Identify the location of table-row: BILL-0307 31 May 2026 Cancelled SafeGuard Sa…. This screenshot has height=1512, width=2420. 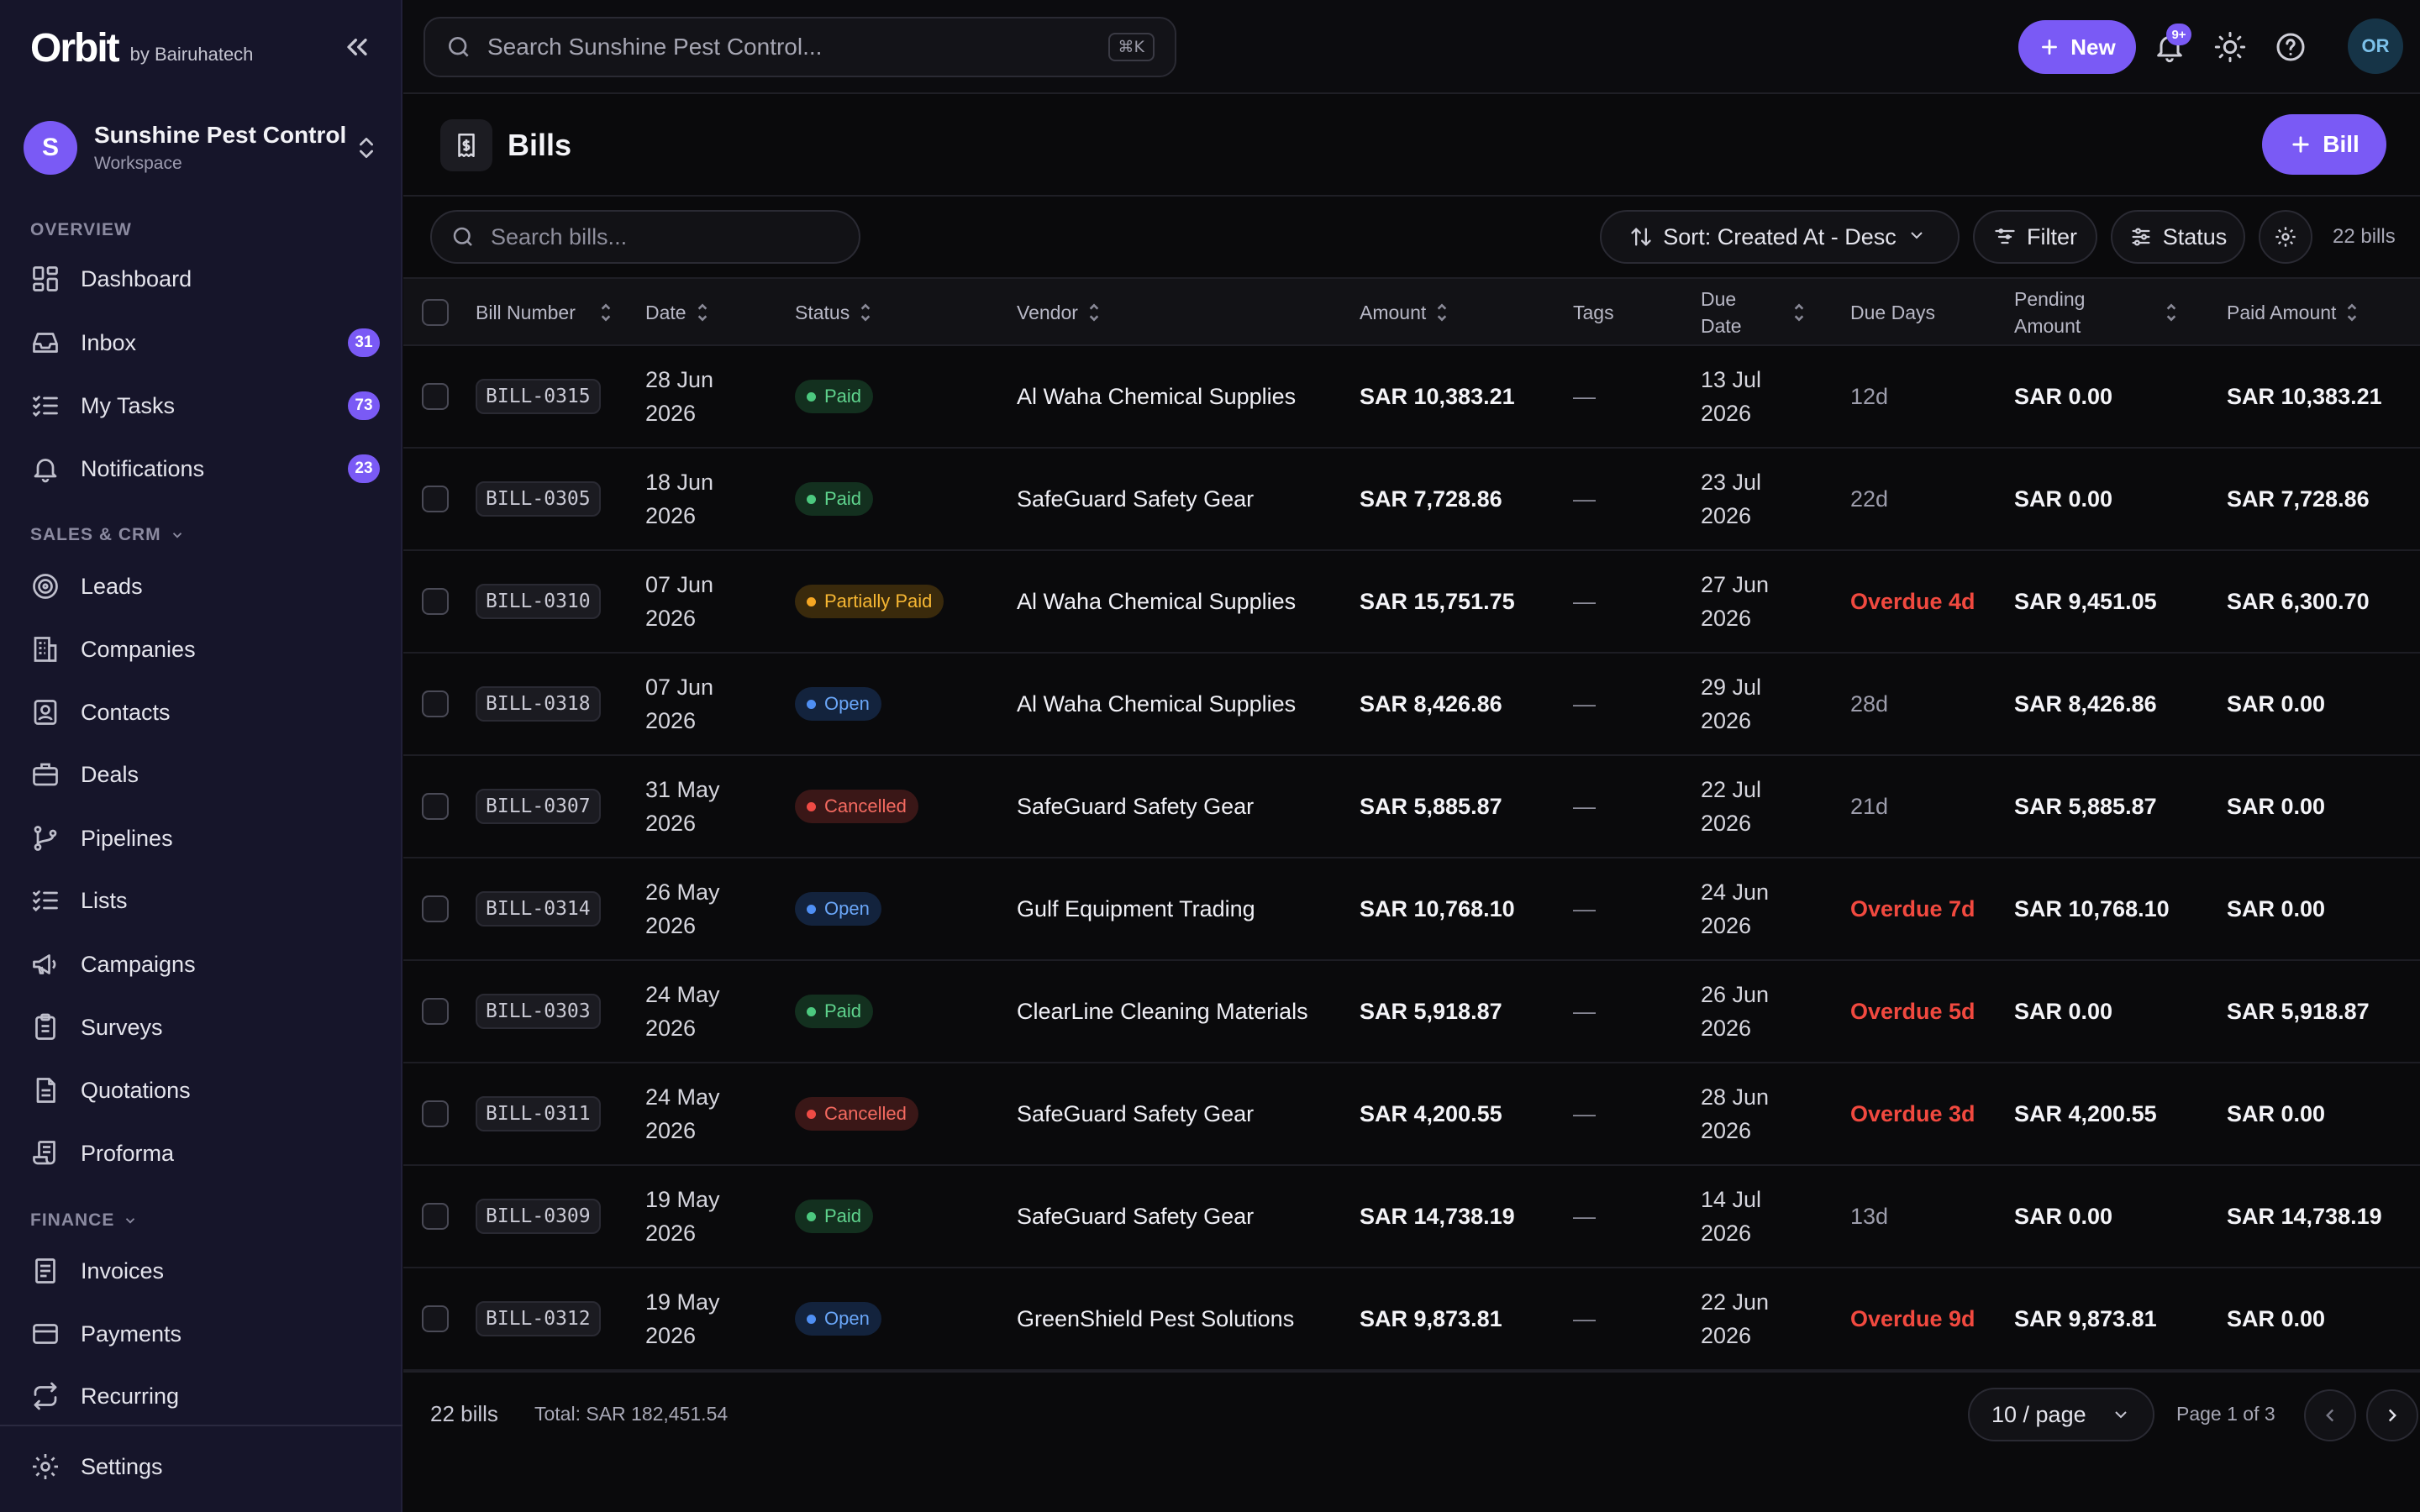
(1411, 807).